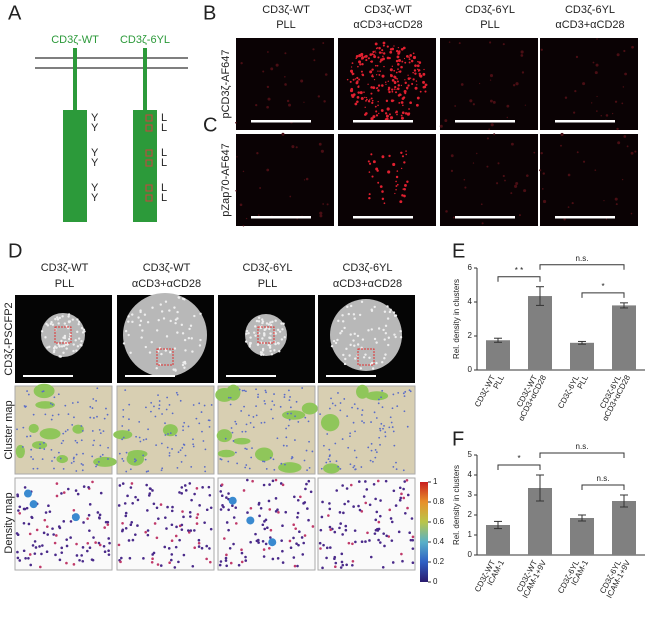 The height and width of the screenshot is (624, 650). What do you see at coordinates (75, 80) in the screenshot?
I see `tm-stem` at bounding box center [75, 80].